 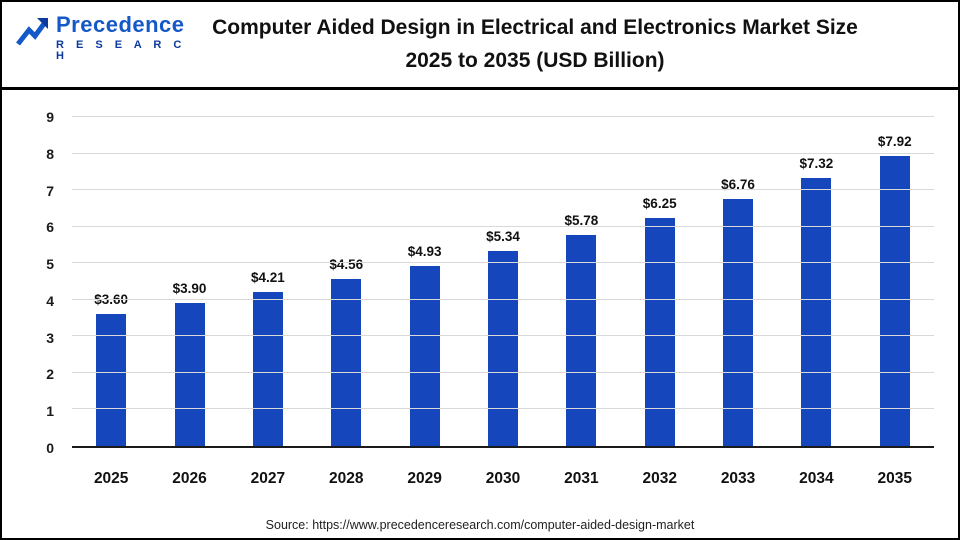 I want to click on bar-value-label-2031: $5.78, so click(x=581, y=220).